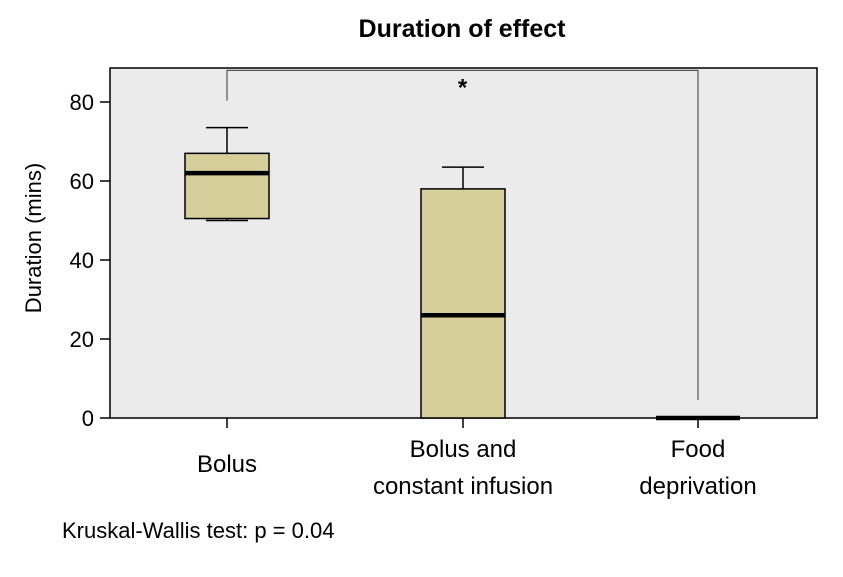 Image resolution: width=843 pixels, height=577 pixels. What do you see at coordinates (33, 238) in the screenshot?
I see `y-axis-label: Duration (mins)` at bounding box center [33, 238].